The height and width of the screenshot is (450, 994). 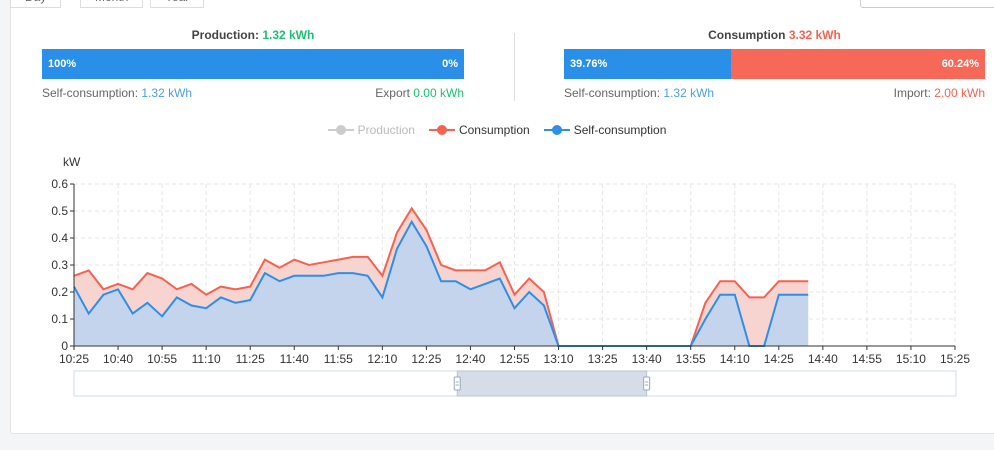 I want to click on x-tick-label: 12:40, so click(x=470, y=359).